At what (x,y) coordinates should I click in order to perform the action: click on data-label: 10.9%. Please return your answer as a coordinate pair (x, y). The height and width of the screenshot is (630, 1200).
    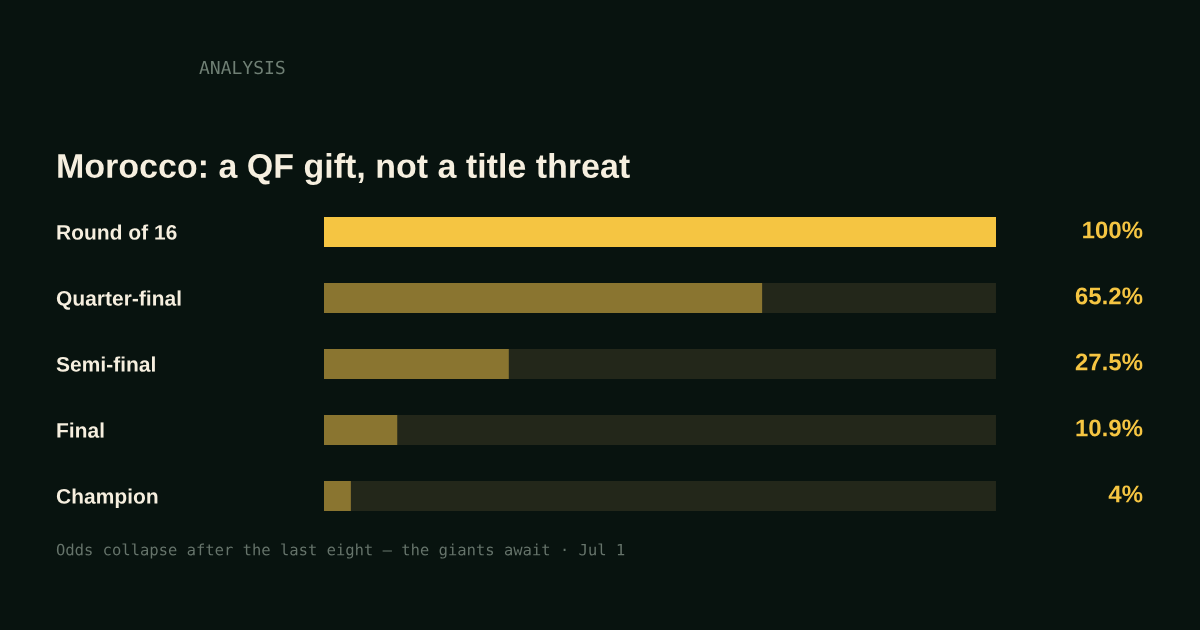
    Looking at the image, I should click on (1109, 428).